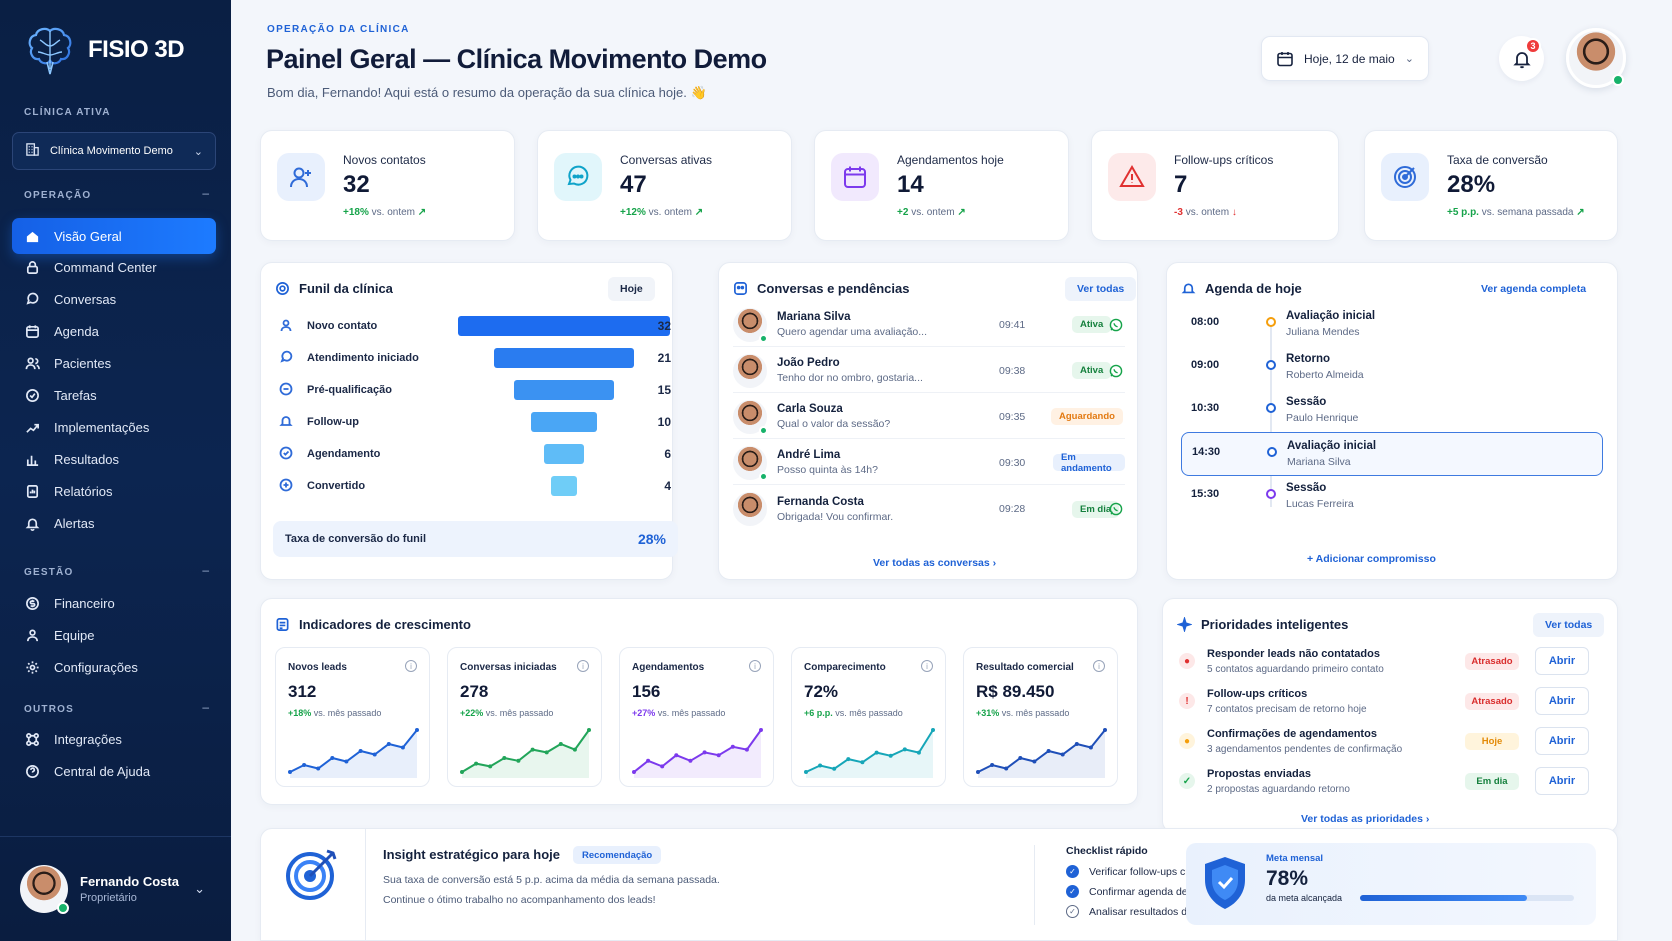 The image size is (1672, 941). Describe the element at coordinates (114, 236) in the screenshot. I see `sidebar-item-vis-o-geral: Visão Geral` at that location.